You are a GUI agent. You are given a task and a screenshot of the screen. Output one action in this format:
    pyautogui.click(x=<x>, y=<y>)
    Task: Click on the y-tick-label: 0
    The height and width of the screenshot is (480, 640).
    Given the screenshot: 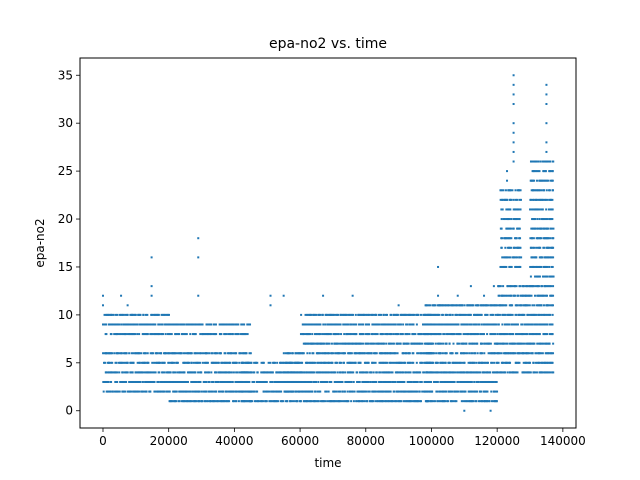 What is the action you would take?
    pyautogui.click(x=69, y=411)
    